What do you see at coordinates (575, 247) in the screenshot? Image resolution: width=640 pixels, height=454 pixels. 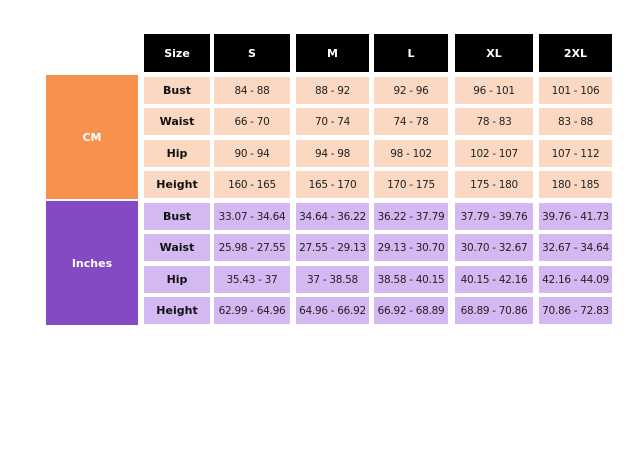 I see `measurement-cell: 32.67 - 34.64` at bounding box center [575, 247].